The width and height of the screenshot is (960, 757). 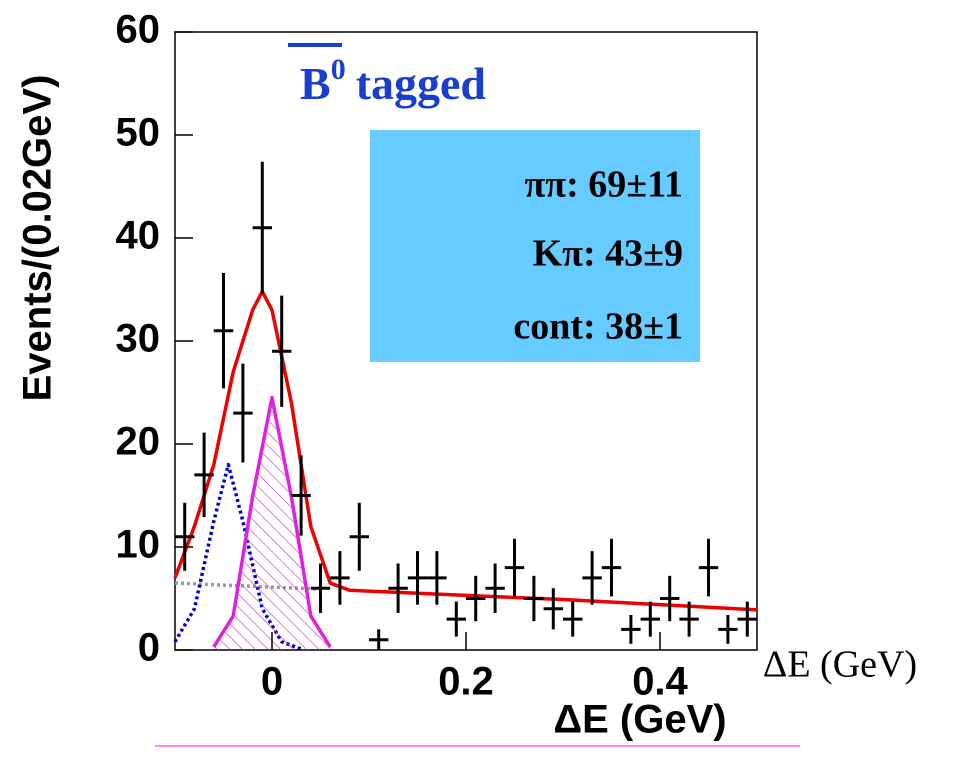 I want to click on y-tick-label: 10, so click(x=138, y=545).